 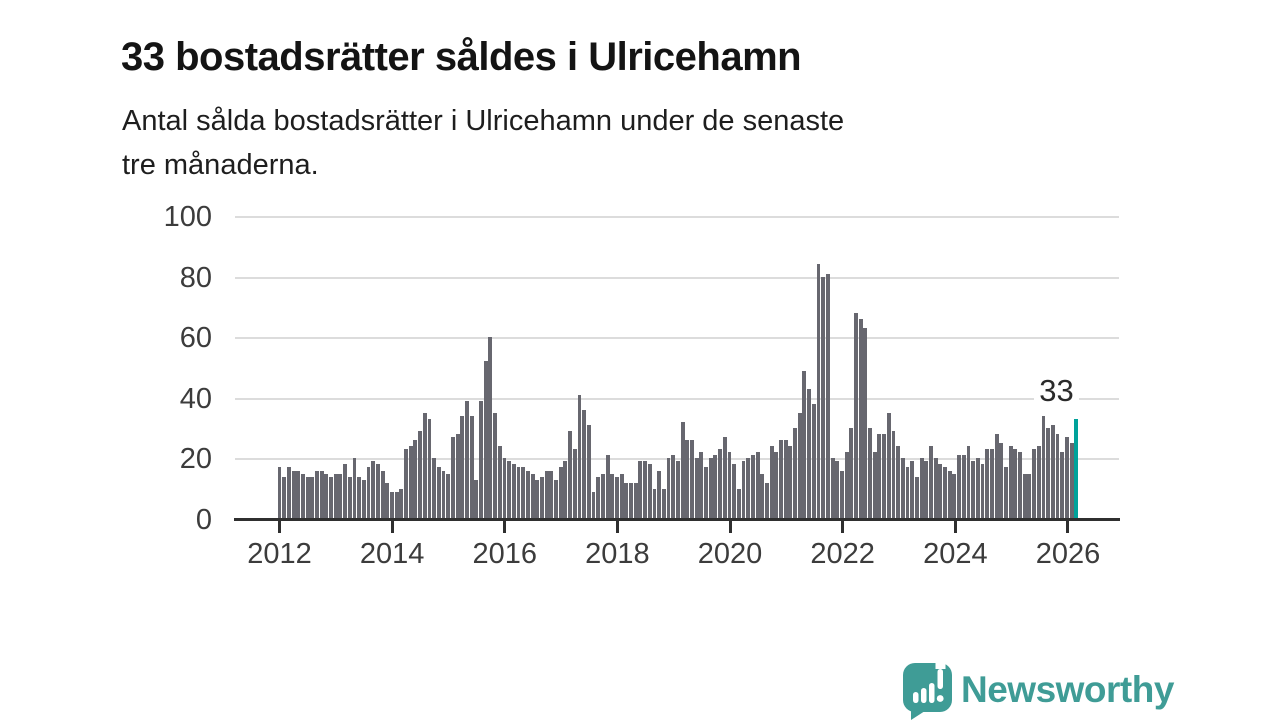 What do you see at coordinates (1056, 391) in the screenshot?
I see `last-value-annotation: 33` at bounding box center [1056, 391].